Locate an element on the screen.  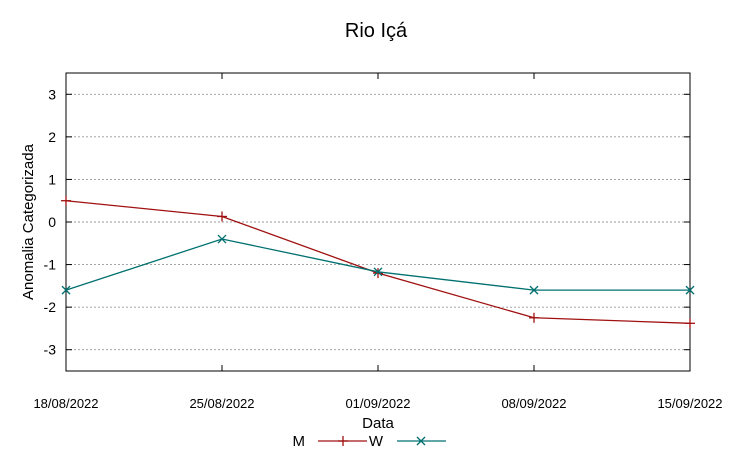
legend-marker-w is located at coordinates (421, 441).